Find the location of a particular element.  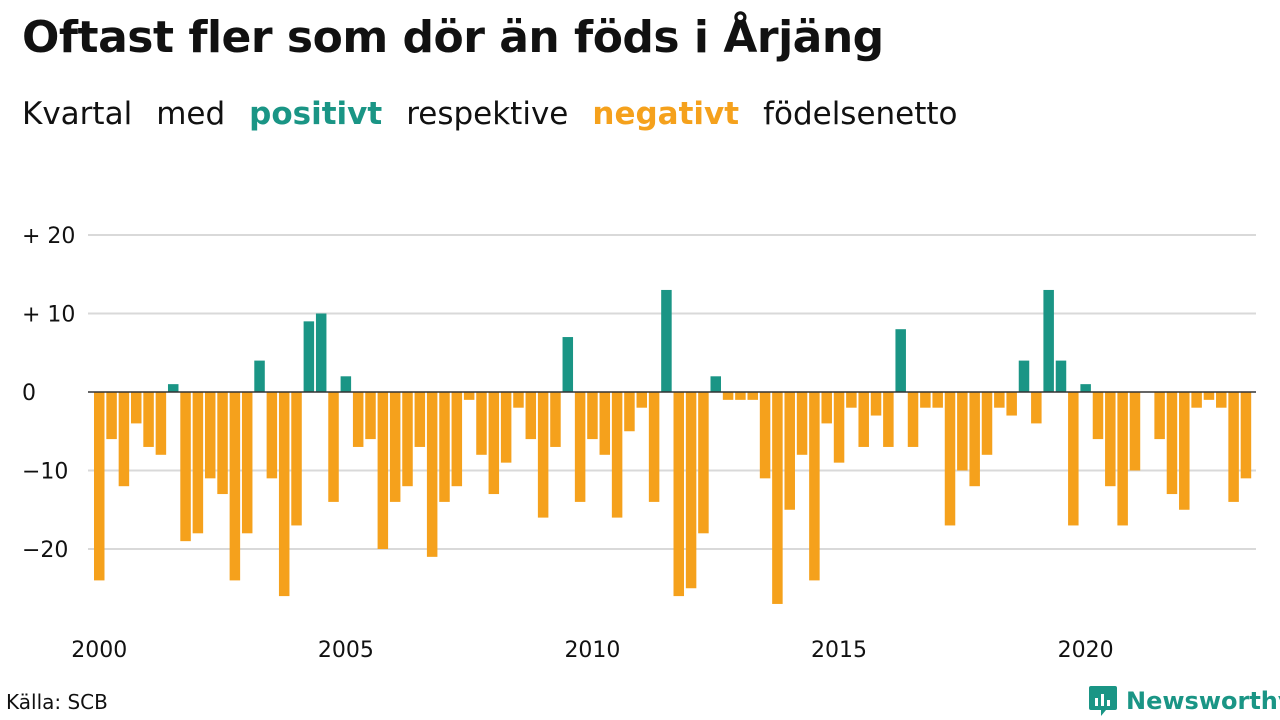

brand-logo: Newsworthy is located at coordinates (1184, 701).